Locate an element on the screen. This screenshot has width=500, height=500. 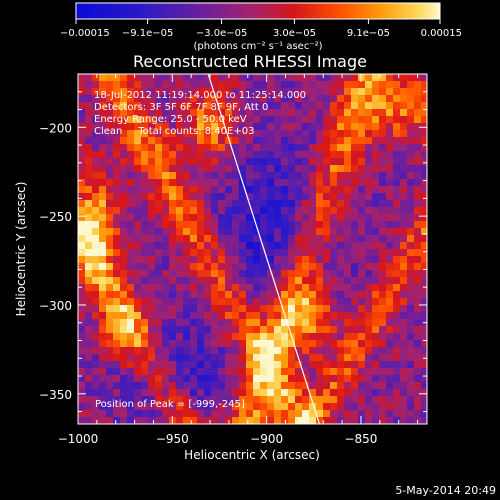
colorbar-ticks is located at coordinates (258, 21).